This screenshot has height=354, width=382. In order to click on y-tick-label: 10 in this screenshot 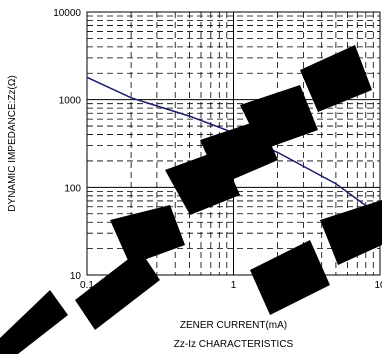, I will do `click(76, 276)`.